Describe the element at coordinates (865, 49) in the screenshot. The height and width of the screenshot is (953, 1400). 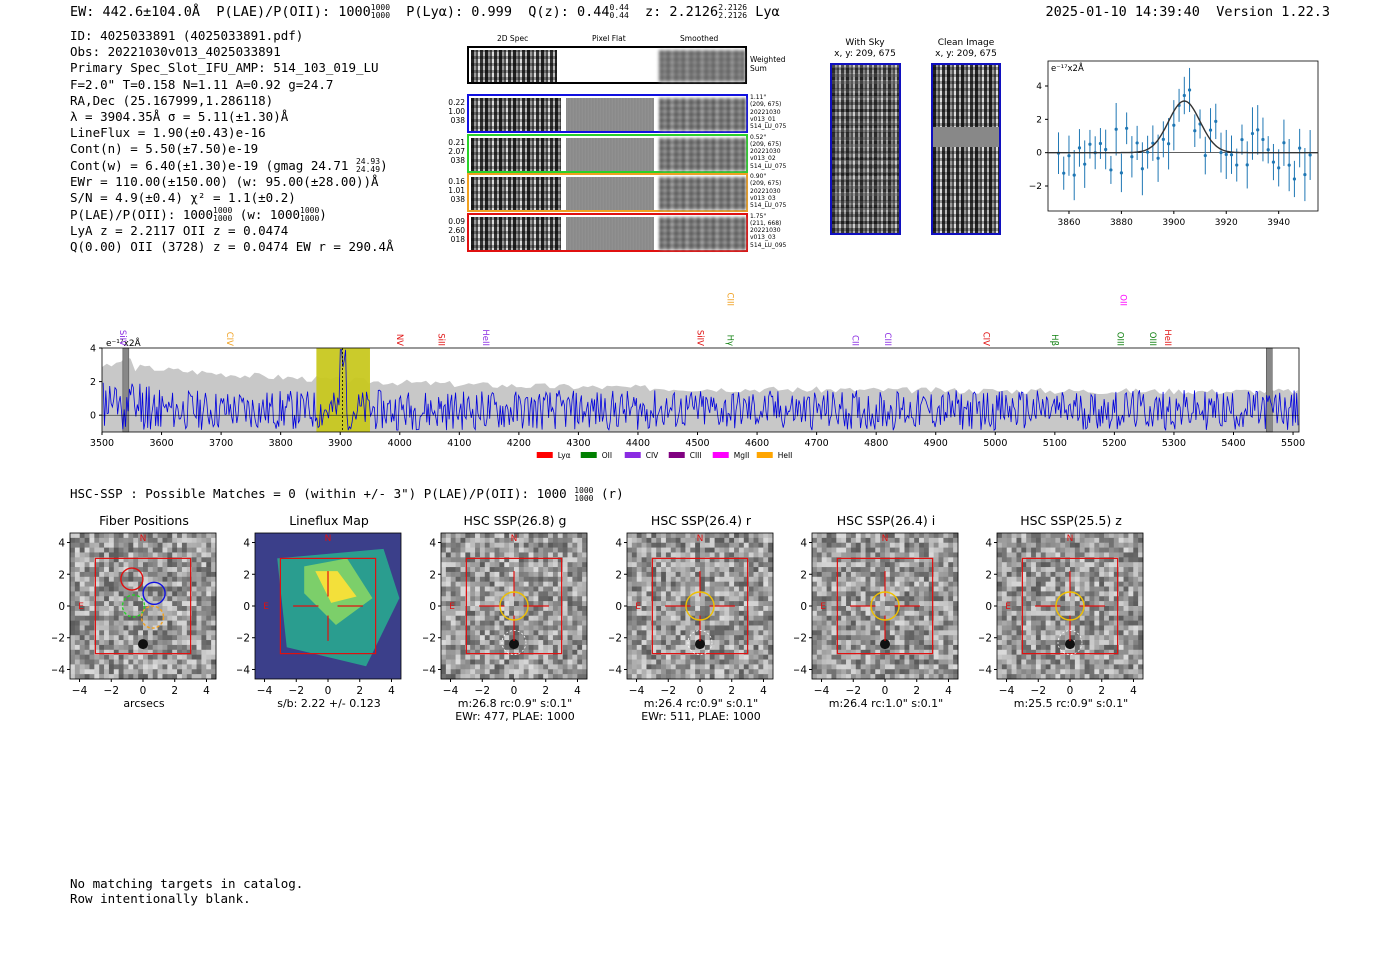
I see `with-sky-title: With Sky x, y: 209, 675` at that location.